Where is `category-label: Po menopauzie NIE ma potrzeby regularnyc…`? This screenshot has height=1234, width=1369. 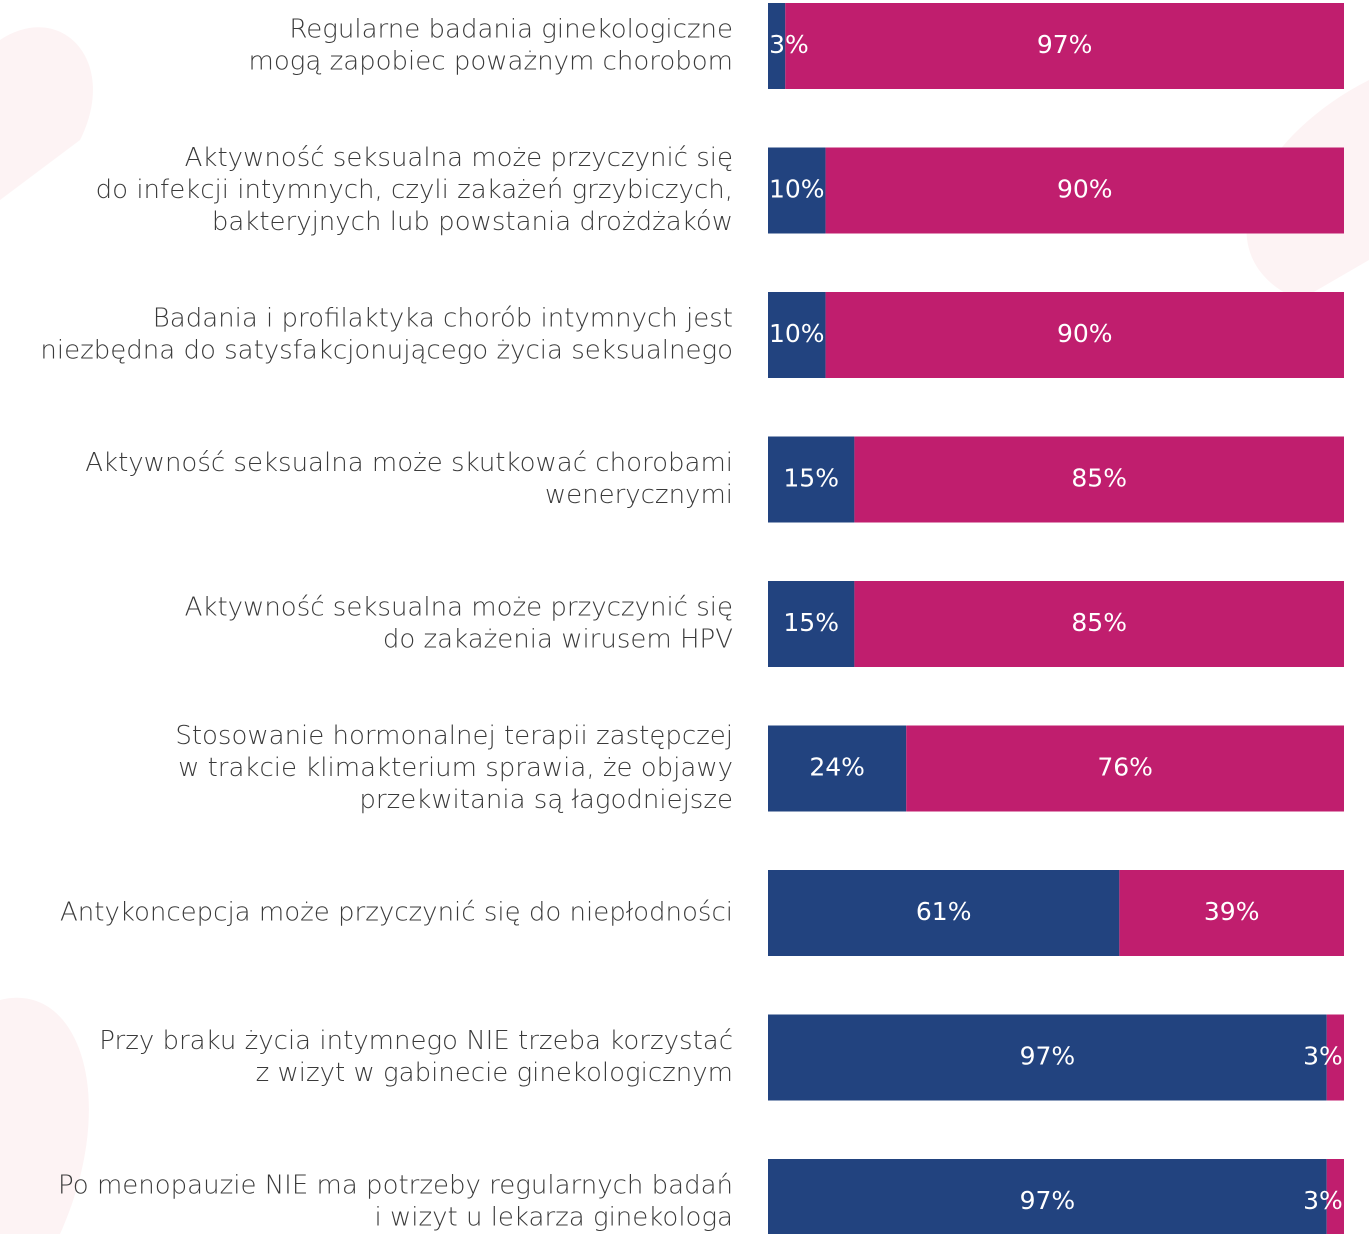
category-label: Po menopauzie NIE ma potrzeby regularnyc… is located at coordinates (395, 1186).